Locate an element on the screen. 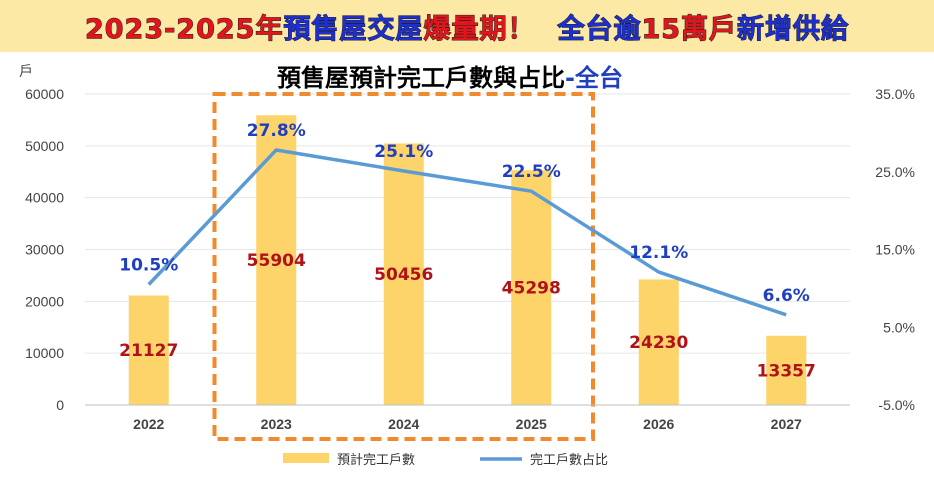  left-axis-tick: 40000 is located at coordinates (44, 198).